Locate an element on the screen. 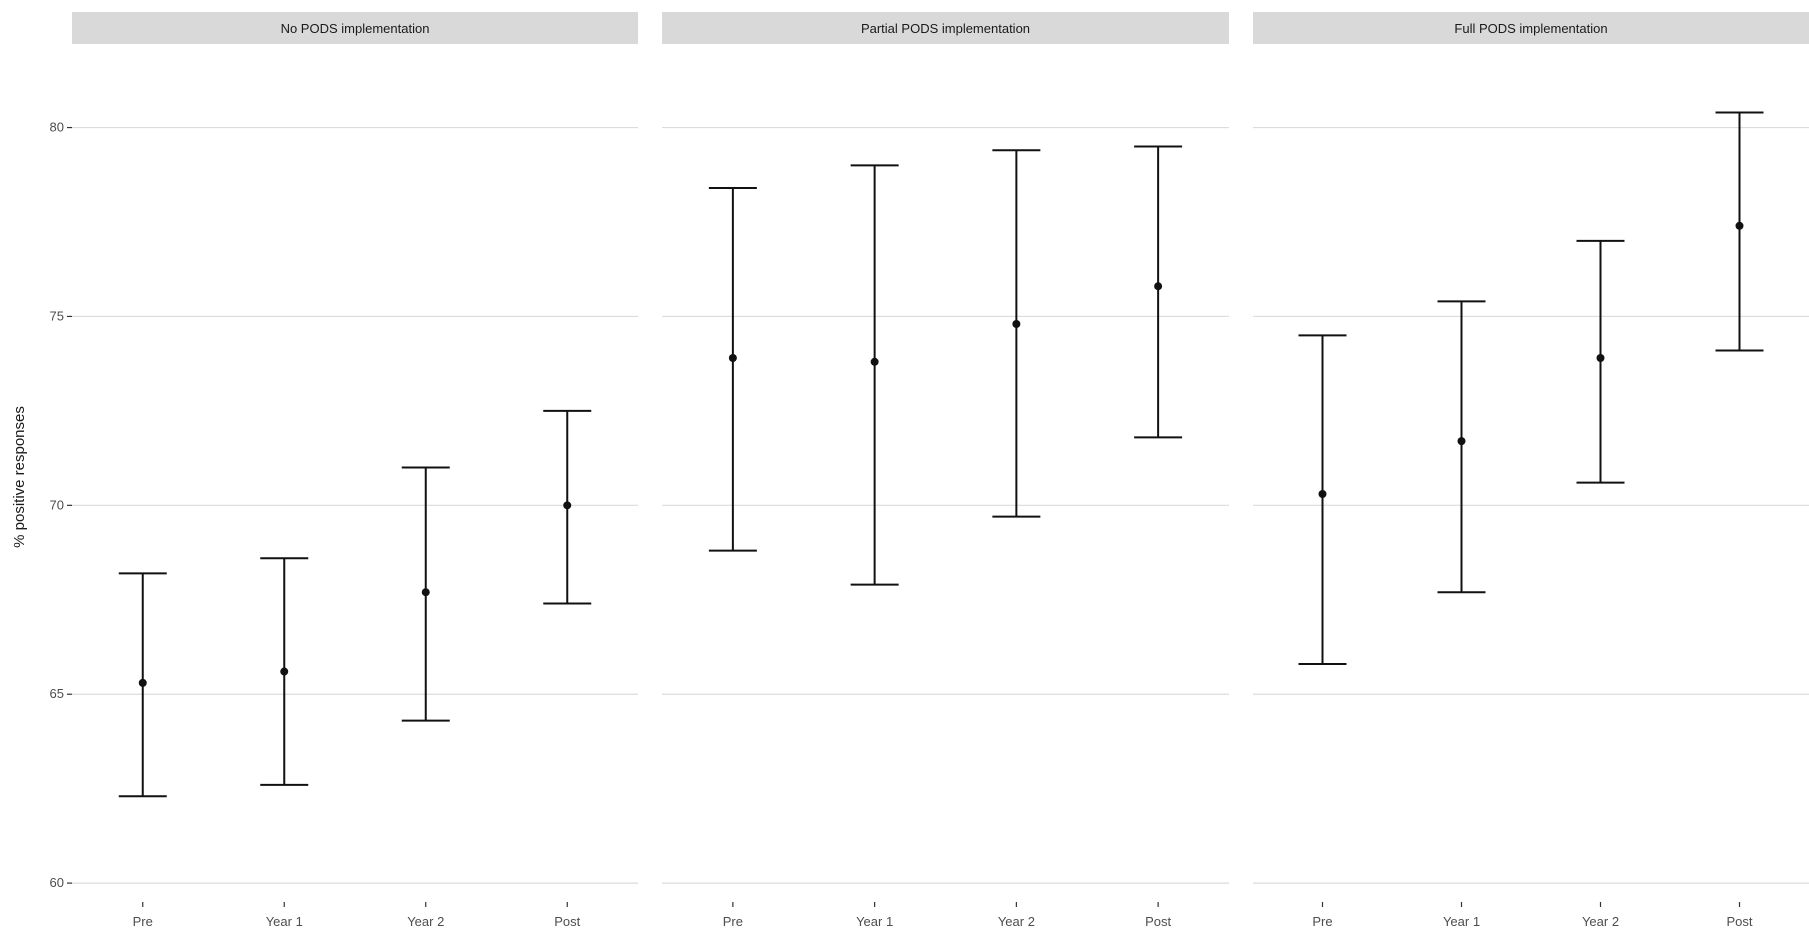  y-tick-label: 80 is located at coordinates (57, 127).